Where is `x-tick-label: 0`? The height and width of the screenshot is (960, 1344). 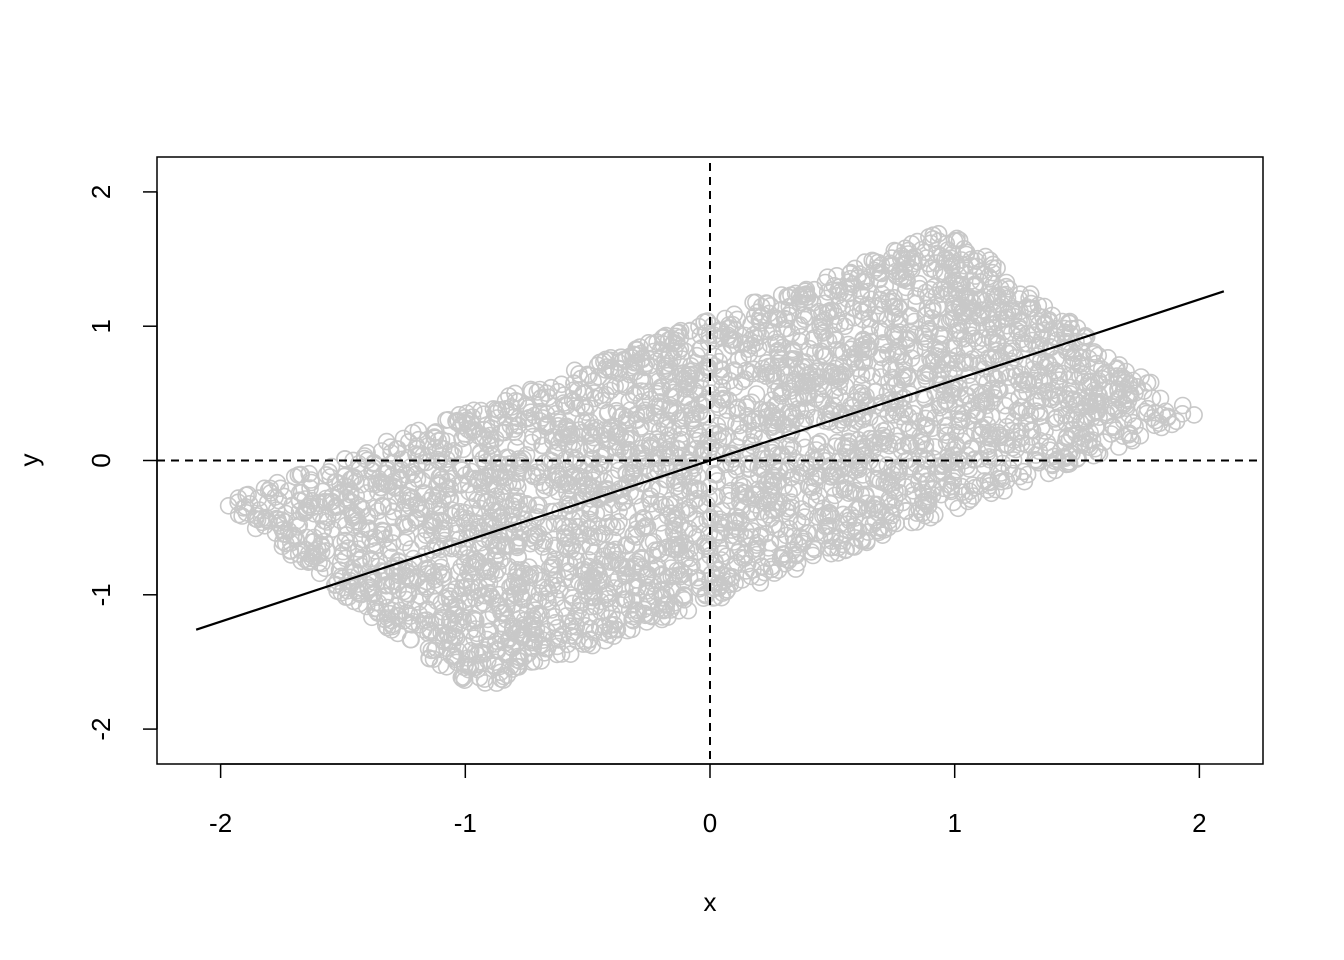 x-tick-label: 0 is located at coordinates (710, 823).